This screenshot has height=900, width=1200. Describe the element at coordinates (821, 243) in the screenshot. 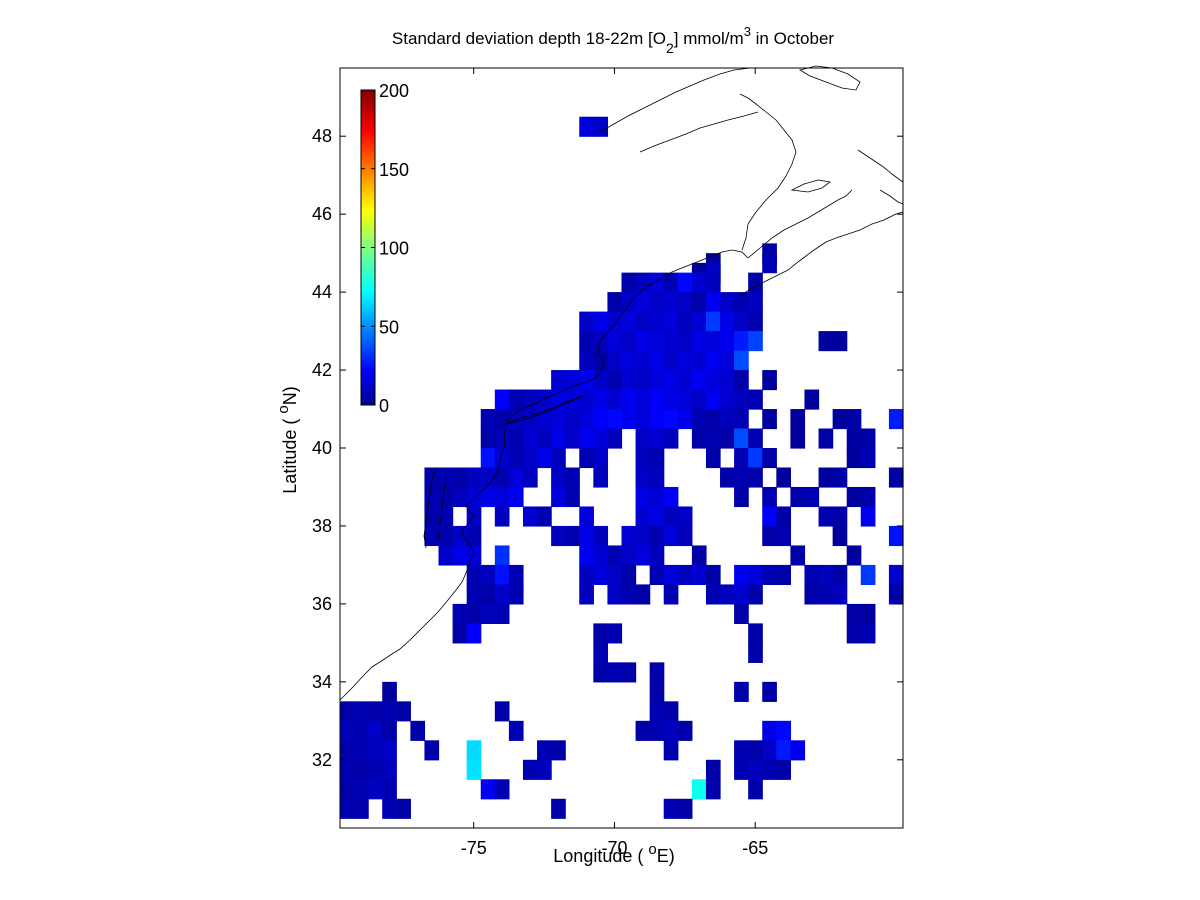

I see `coastline-nova-scotia` at that location.